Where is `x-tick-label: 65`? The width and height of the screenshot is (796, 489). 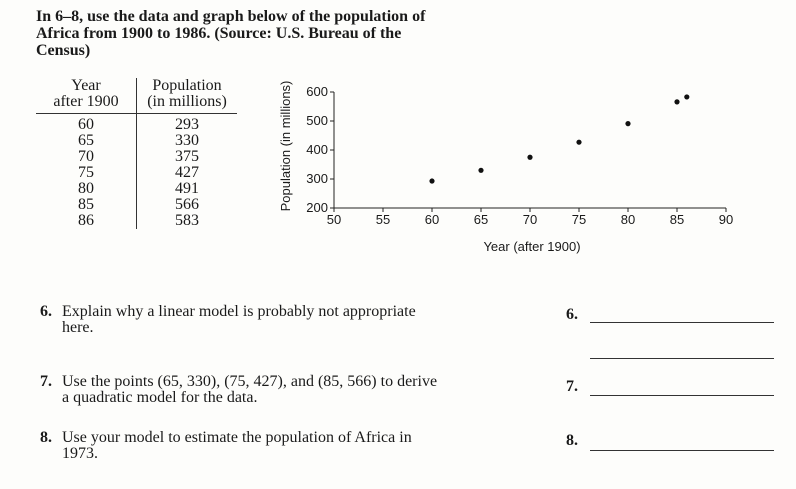 x-tick-label: 65 is located at coordinates (481, 219).